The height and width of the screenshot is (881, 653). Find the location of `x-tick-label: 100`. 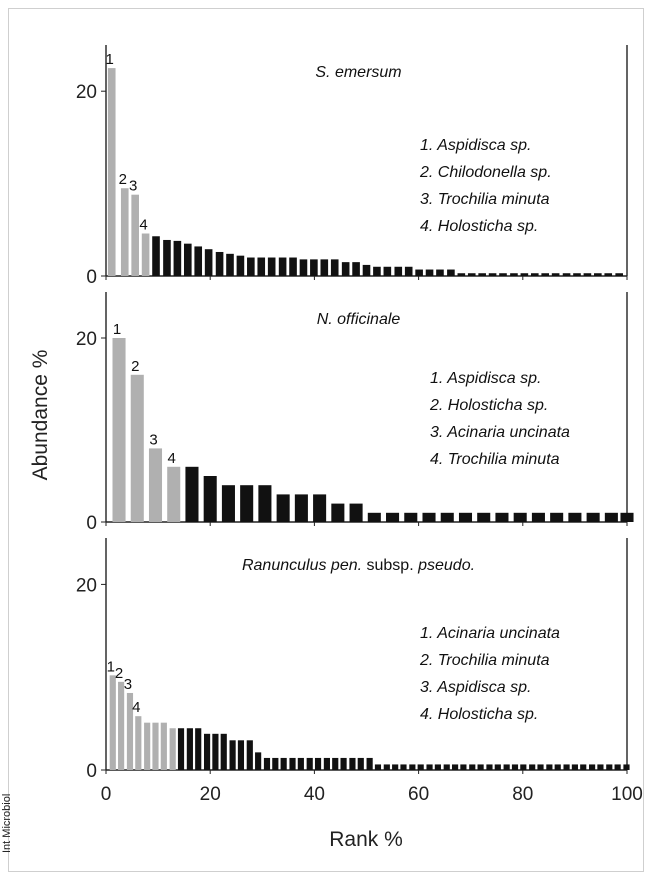

x-tick-label: 100 is located at coordinates (627, 794).